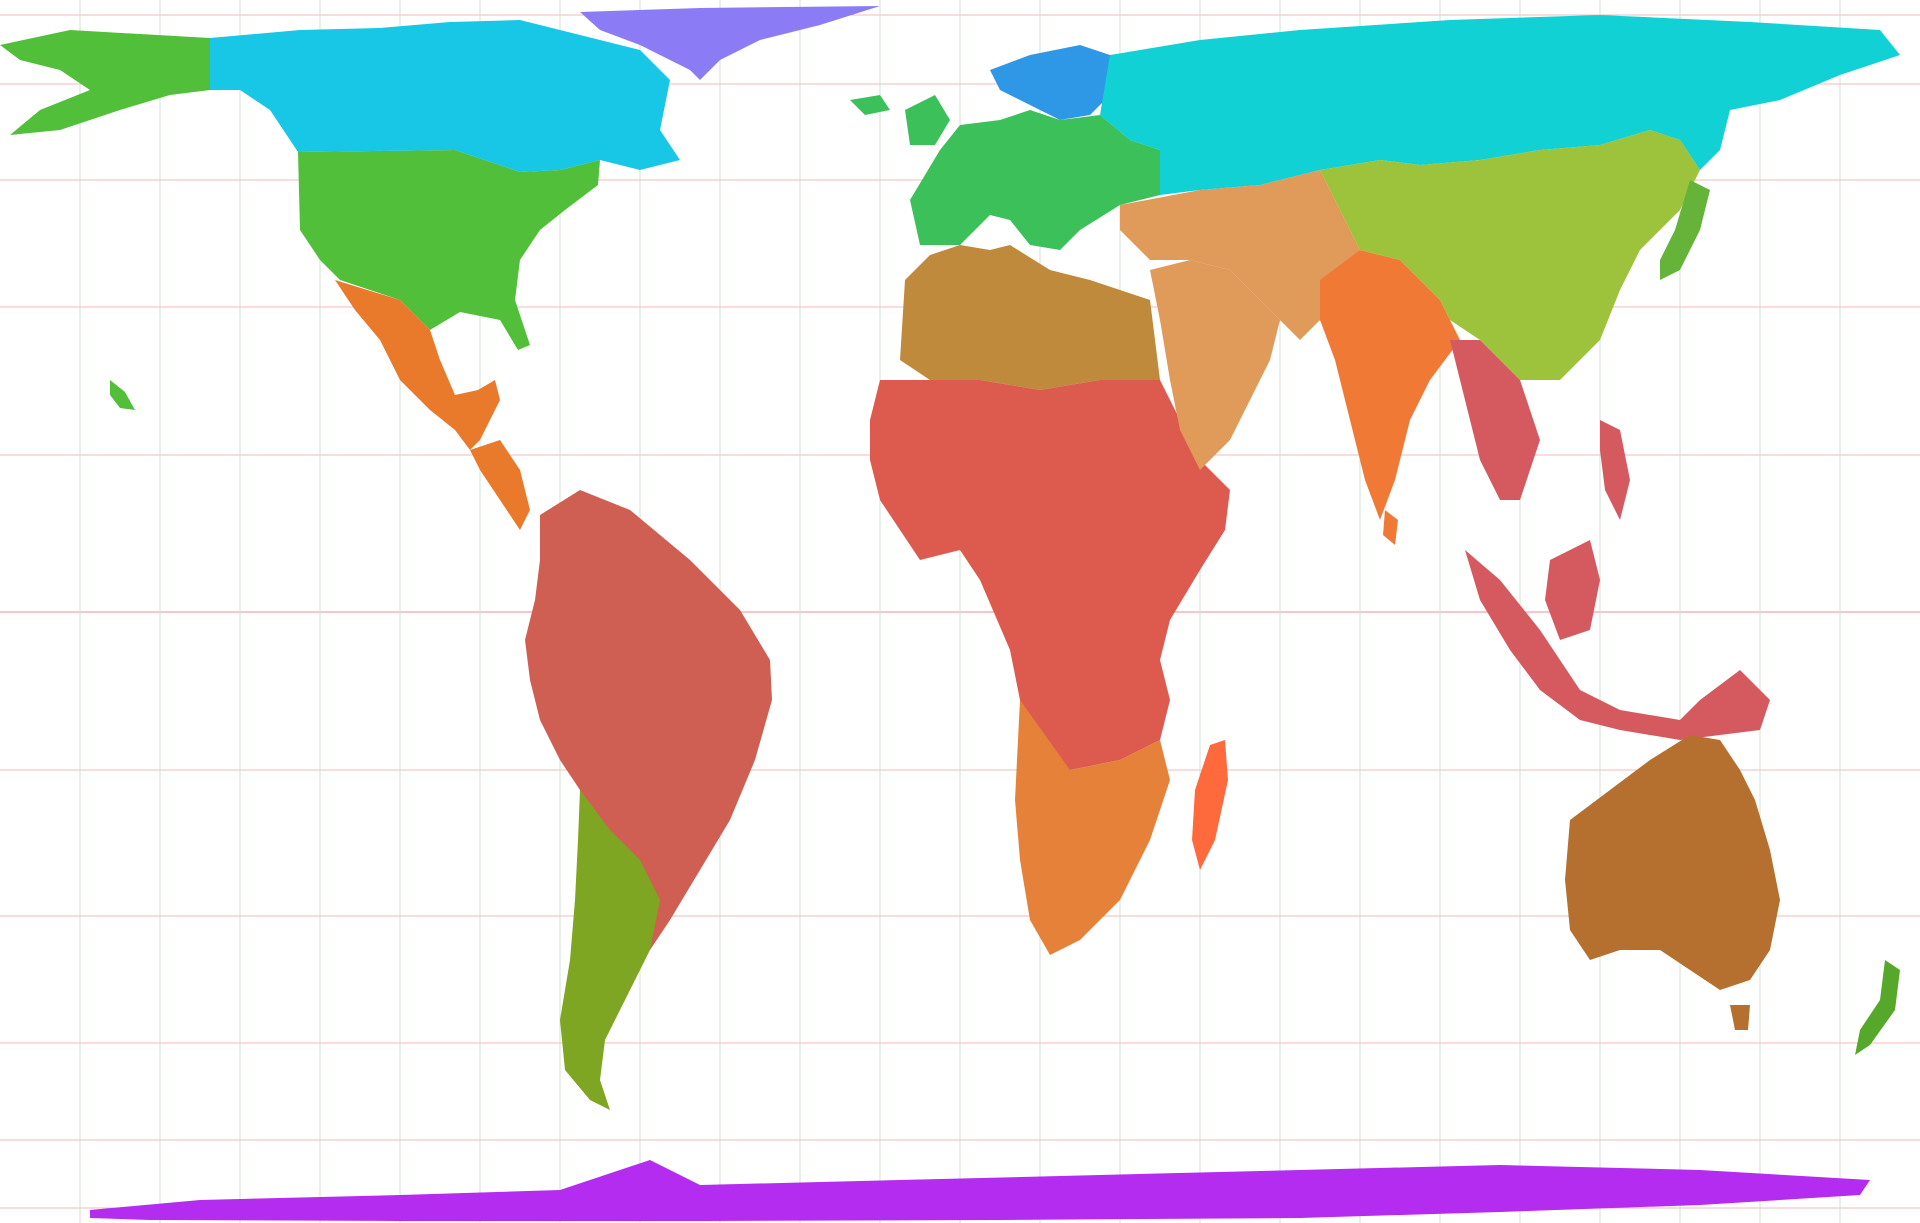 The height and width of the screenshot is (1223, 1920). I want to click on region-sri-lanka, so click(1390, 527).